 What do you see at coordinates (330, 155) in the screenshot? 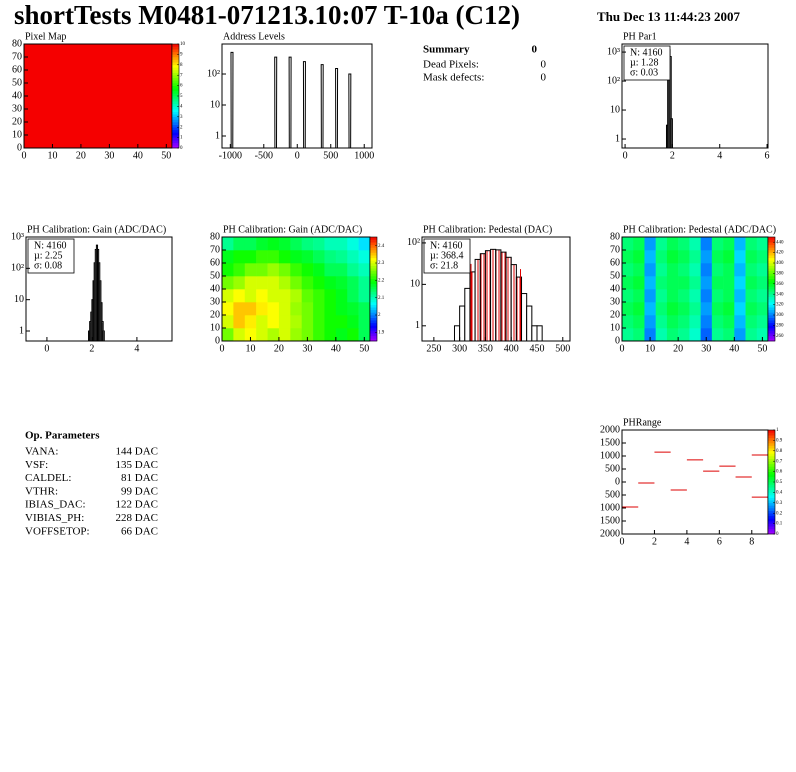
I see `x-tick-label: 500` at bounding box center [330, 155].